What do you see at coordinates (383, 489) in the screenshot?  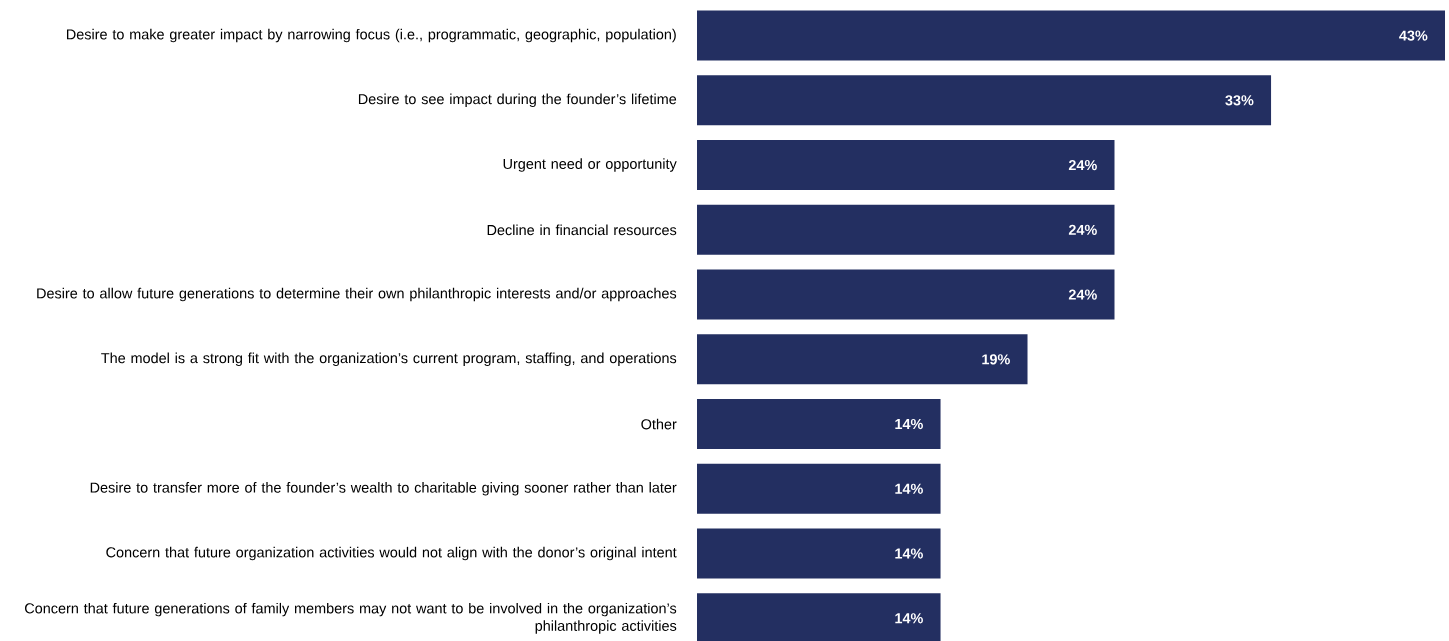 I see `y-tick-label: Desire to transfer more of the founder’s wealth to charitable giving sooner rather than later` at bounding box center [383, 489].